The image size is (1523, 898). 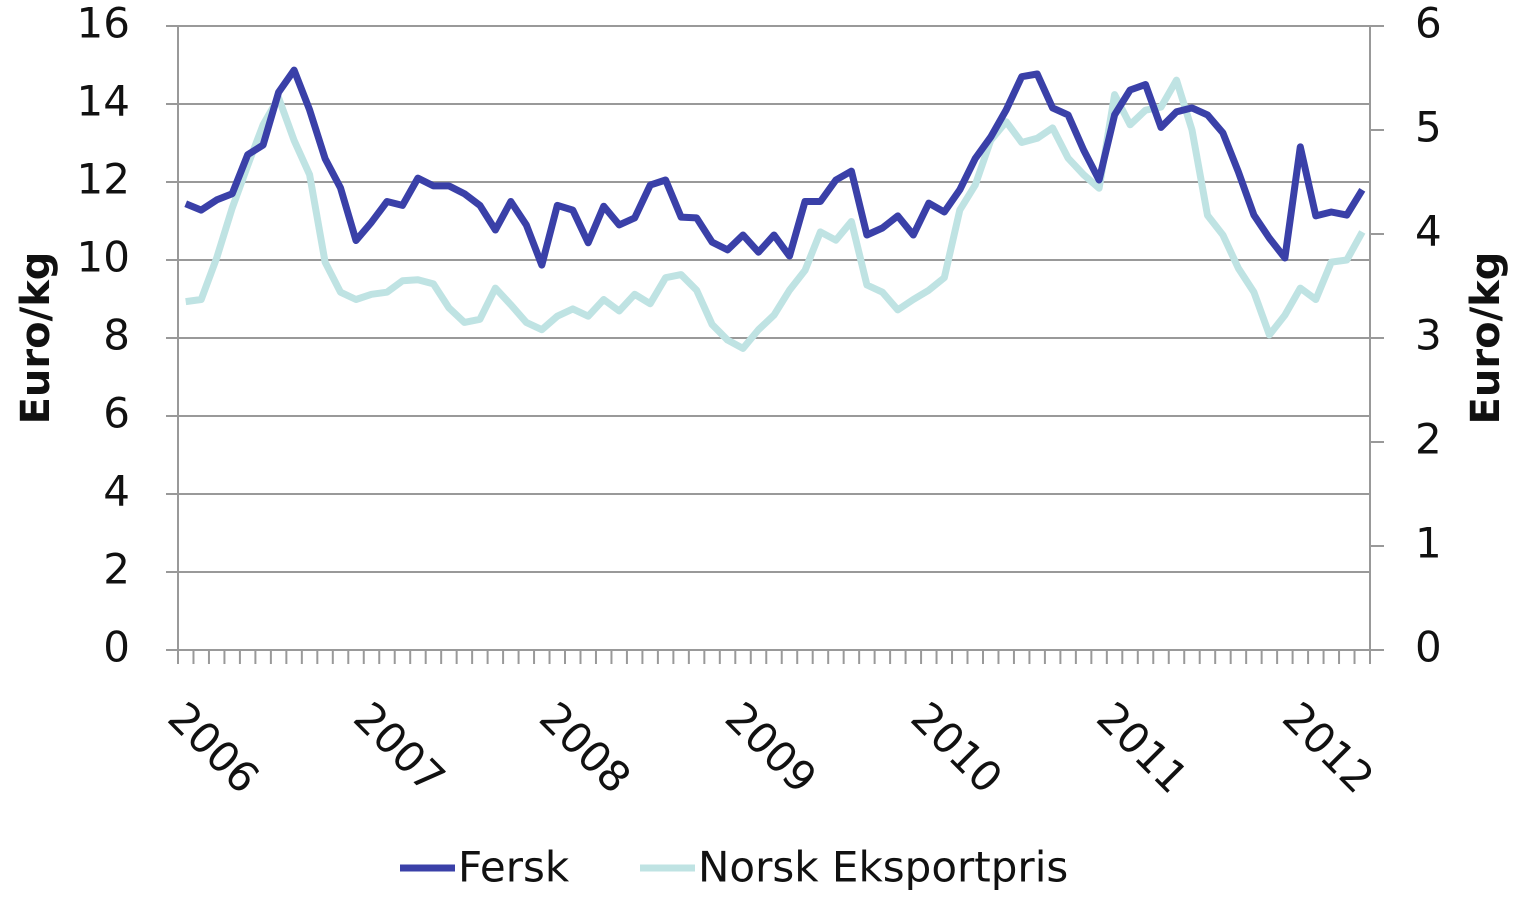 What do you see at coordinates (957, 748) in the screenshot?
I see `x-tick-label: 2010` at bounding box center [957, 748].